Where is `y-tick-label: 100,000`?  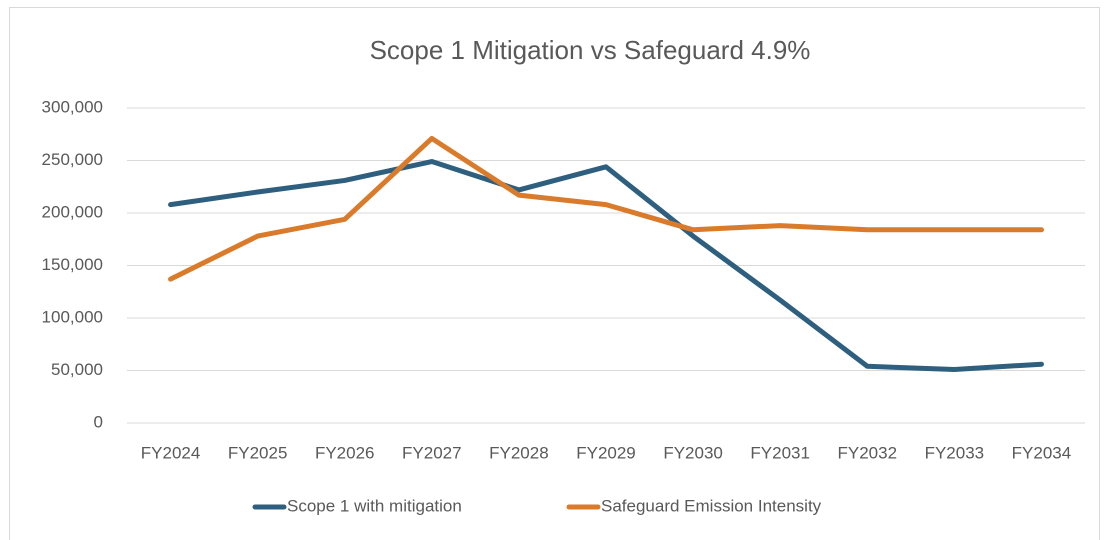
y-tick-label: 100,000 is located at coordinates (72, 316).